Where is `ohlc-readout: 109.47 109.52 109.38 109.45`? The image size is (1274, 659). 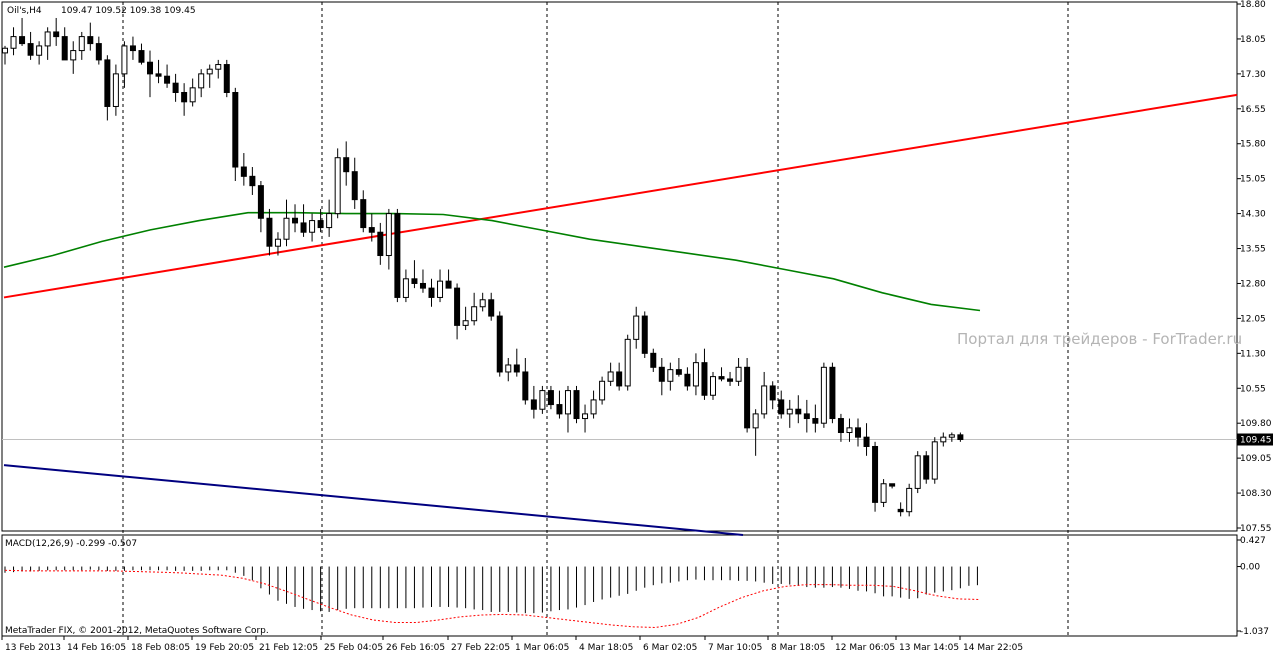
ohlc-readout: 109.47 109.52 109.38 109.45 is located at coordinates (128, 11).